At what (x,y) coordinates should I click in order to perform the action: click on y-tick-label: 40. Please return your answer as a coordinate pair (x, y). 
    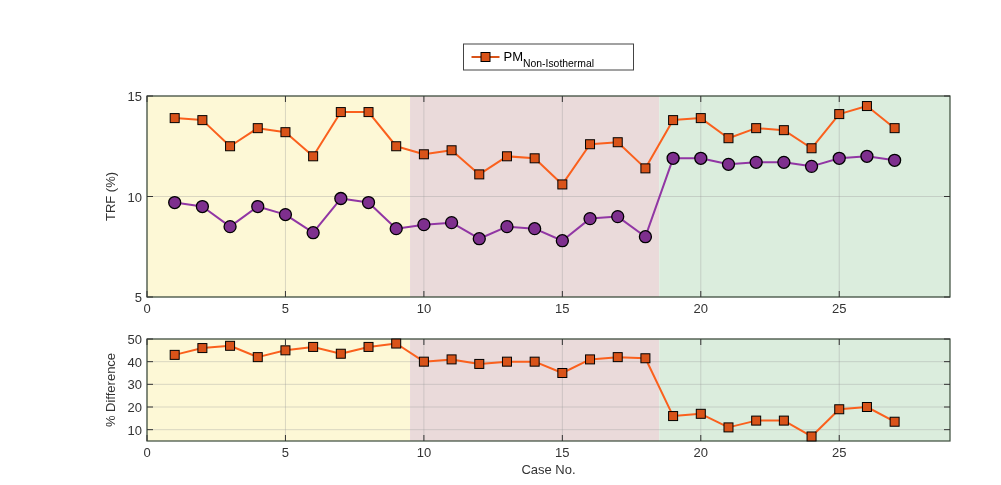
    Looking at the image, I should click on (134, 362).